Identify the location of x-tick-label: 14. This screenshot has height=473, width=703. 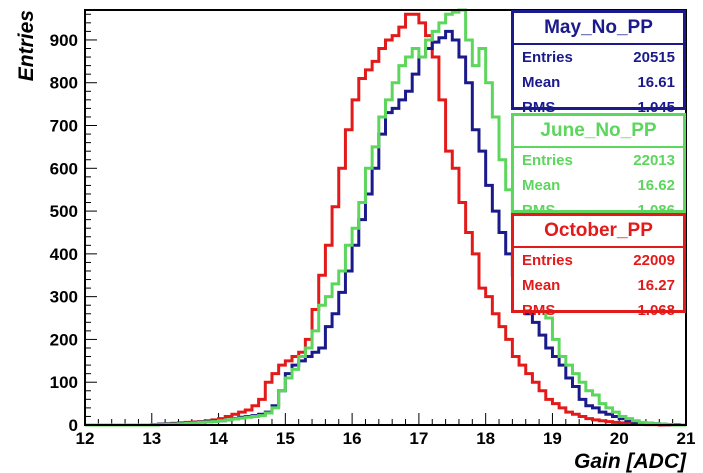
(218, 438).